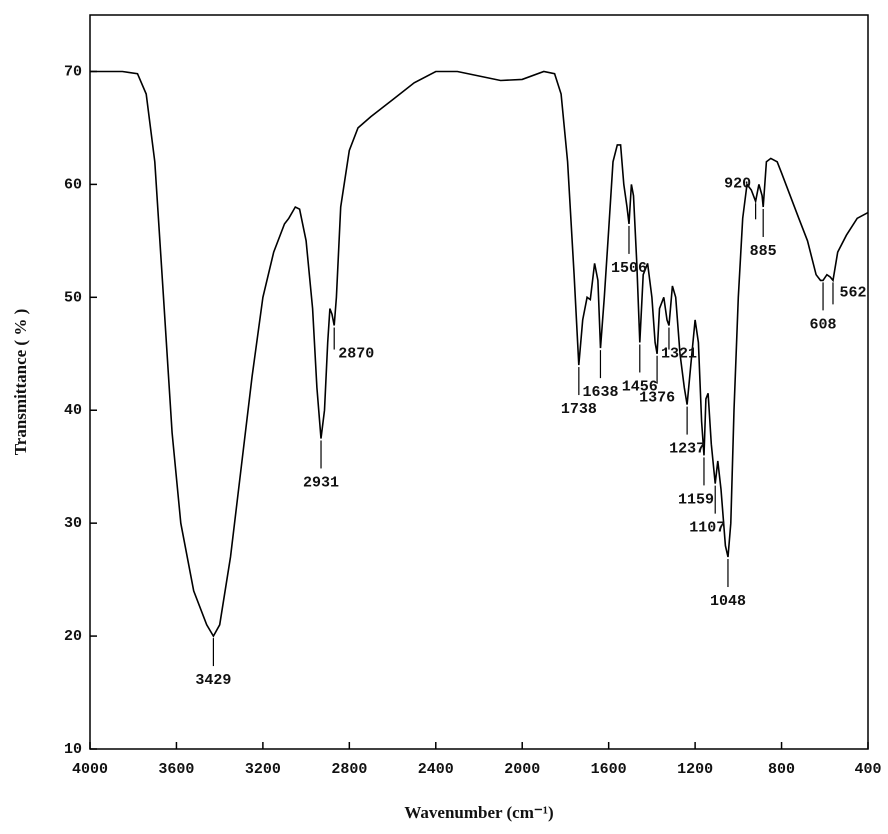 The image size is (888, 834). I want to click on peak-label: 608, so click(823, 324).